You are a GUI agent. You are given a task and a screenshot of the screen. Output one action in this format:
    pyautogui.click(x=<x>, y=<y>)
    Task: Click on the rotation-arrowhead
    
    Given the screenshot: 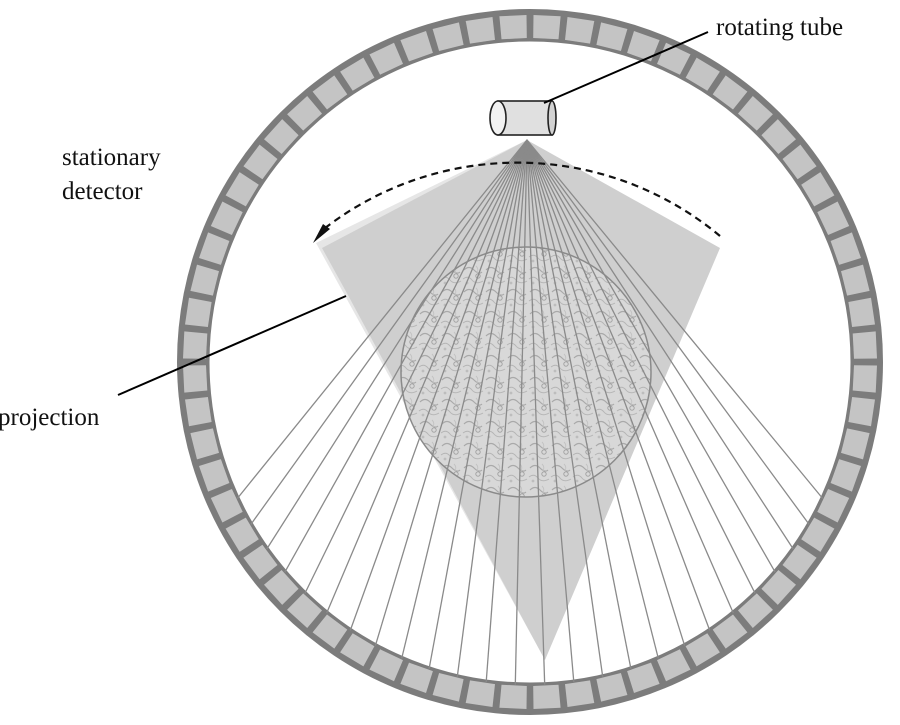 What is the action you would take?
    pyautogui.click(x=321, y=233)
    